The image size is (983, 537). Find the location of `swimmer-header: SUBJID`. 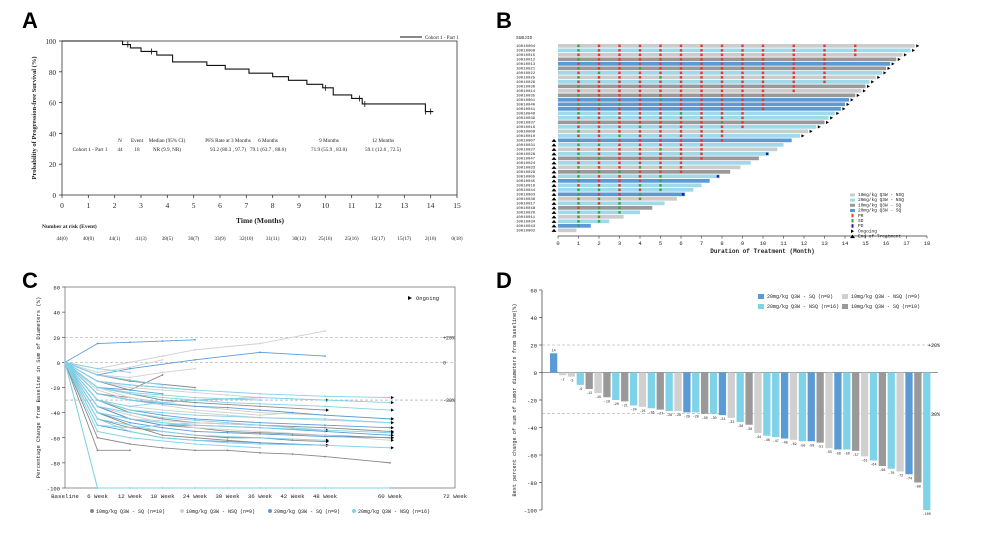

swimmer-header: SUBJID is located at coordinates (524, 38).